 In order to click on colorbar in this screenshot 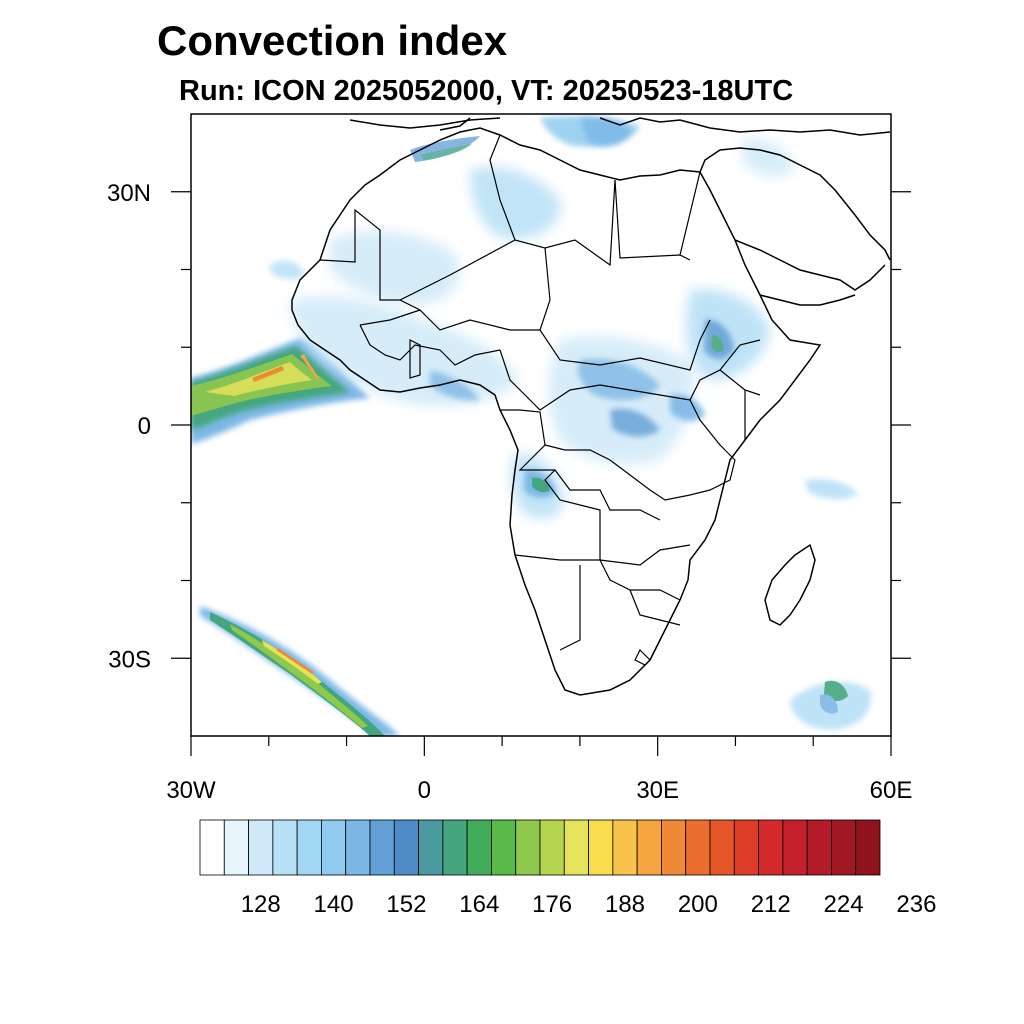, I will do `click(540, 847)`.